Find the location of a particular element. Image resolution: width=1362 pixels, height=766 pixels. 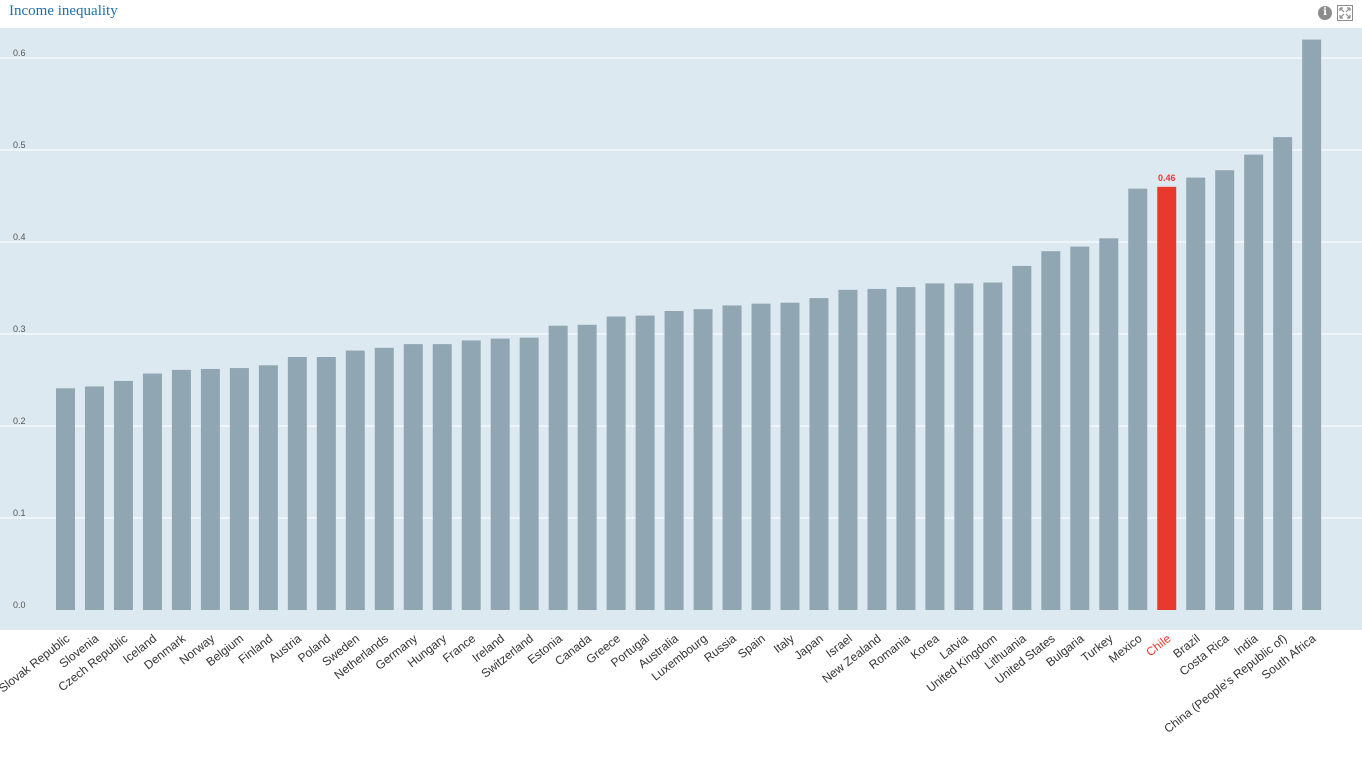

x-tick-label: Mexico is located at coordinates (1125, 648).